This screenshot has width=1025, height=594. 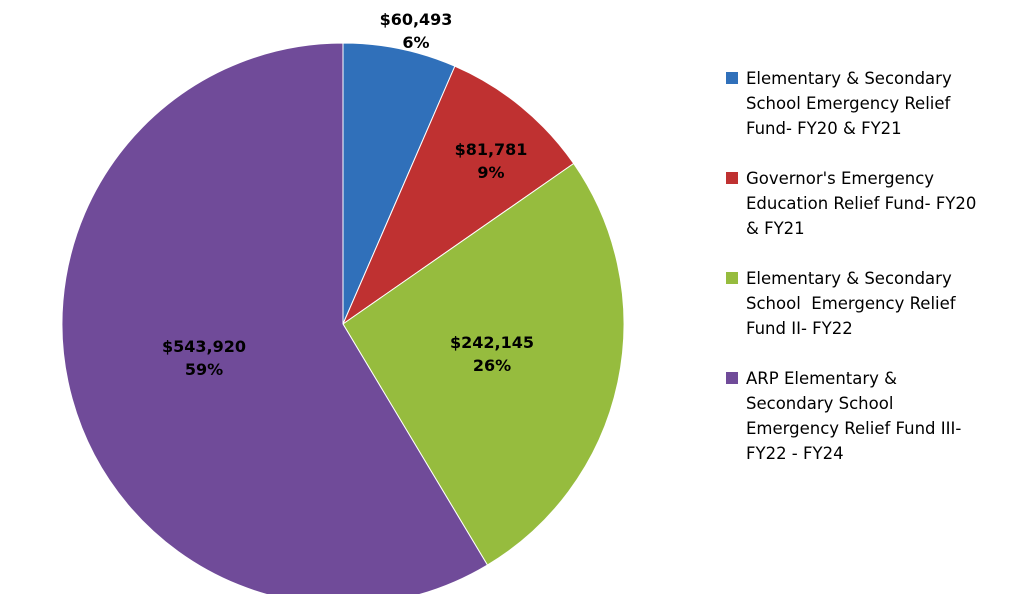 What do you see at coordinates (824, 128) in the screenshot?
I see `legend-text-line: Fund- FY20 & FY21` at bounding box center [824, 128].